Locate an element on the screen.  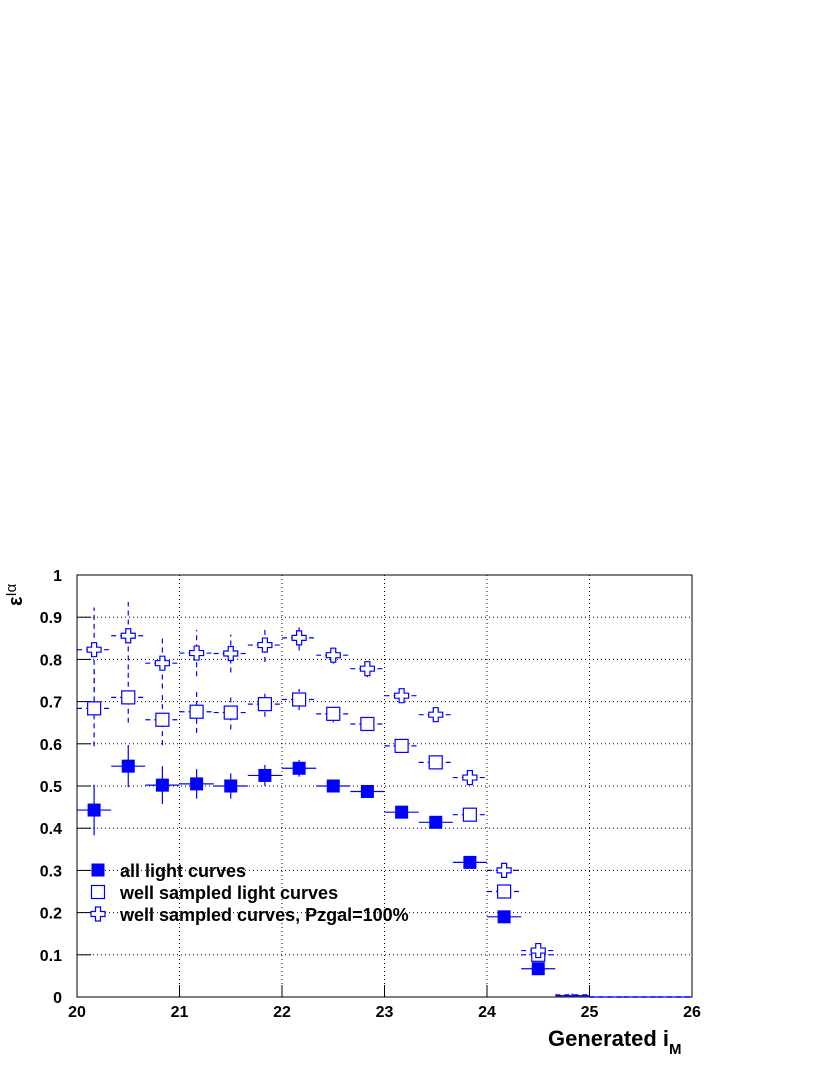
y-axis-label: εIα is located at coordinates (15, 594).